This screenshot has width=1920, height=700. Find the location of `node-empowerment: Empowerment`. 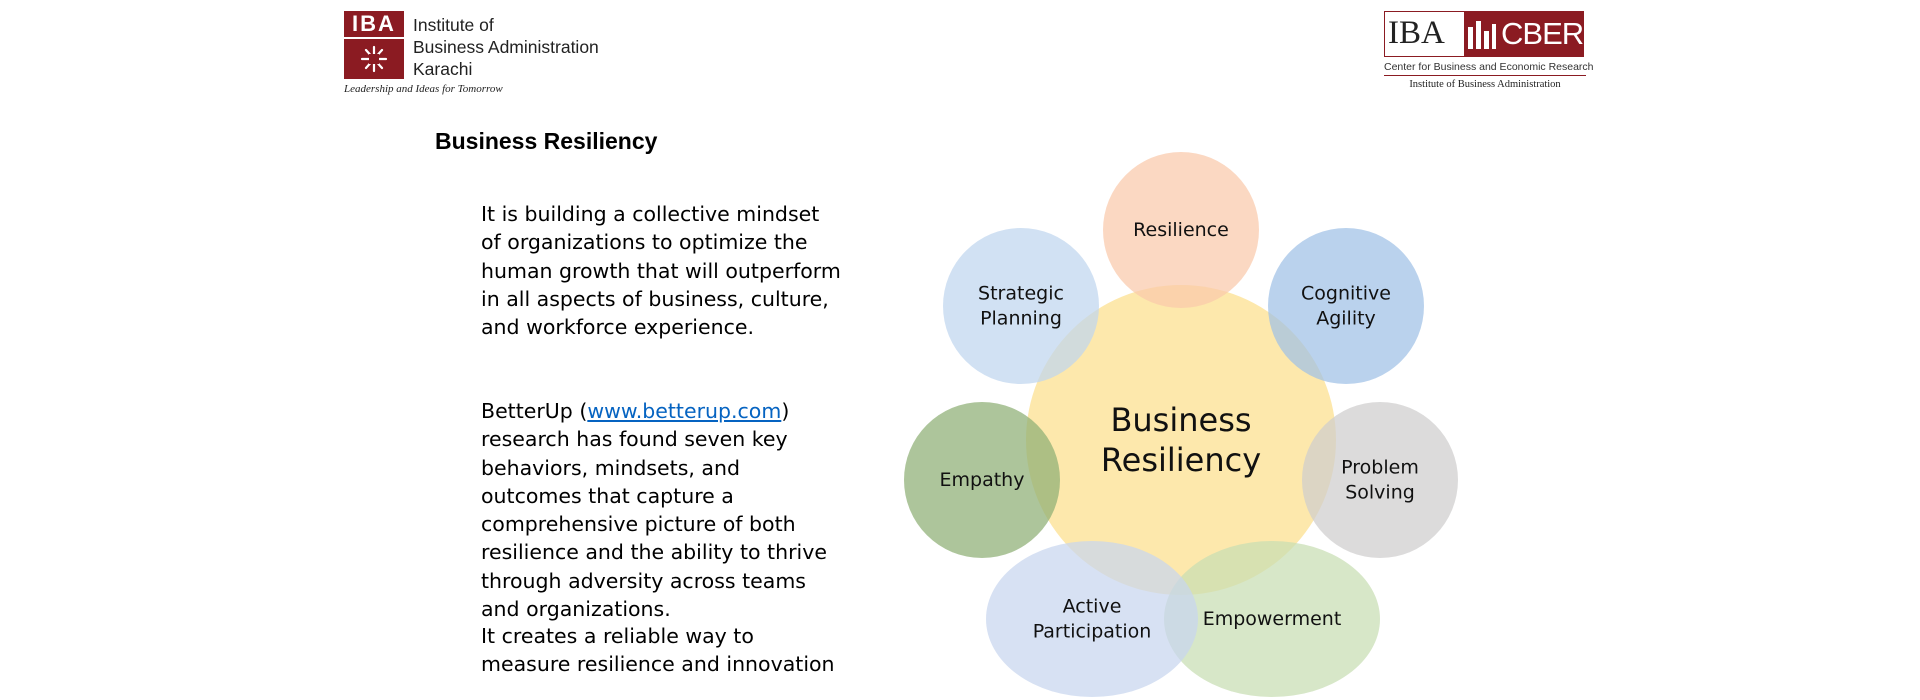

node-empowerment: Empowerment is located at coordinates (1272, 619).